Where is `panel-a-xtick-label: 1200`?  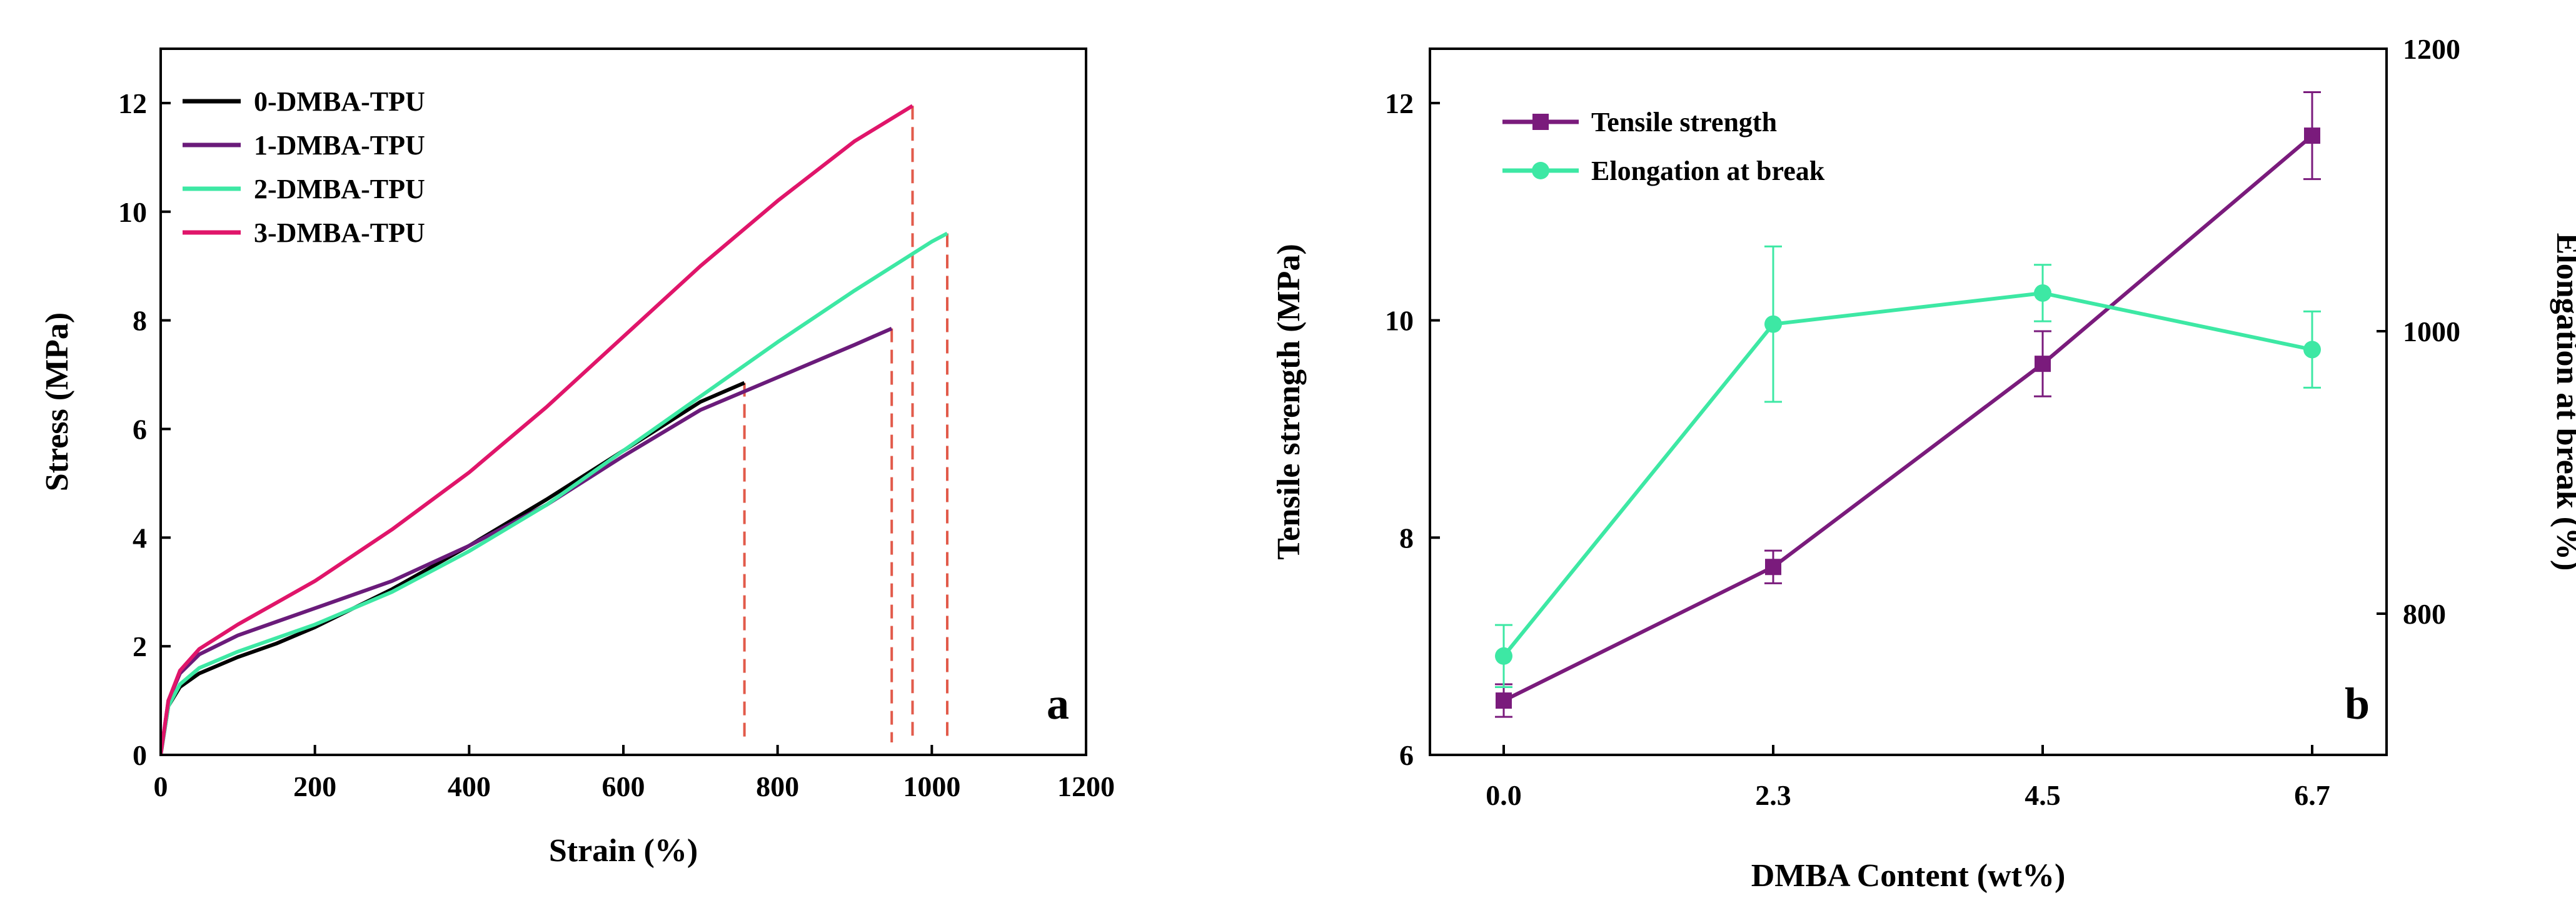 panel-a-xtick-label: 1200 is located at coordinates (1086, 786).